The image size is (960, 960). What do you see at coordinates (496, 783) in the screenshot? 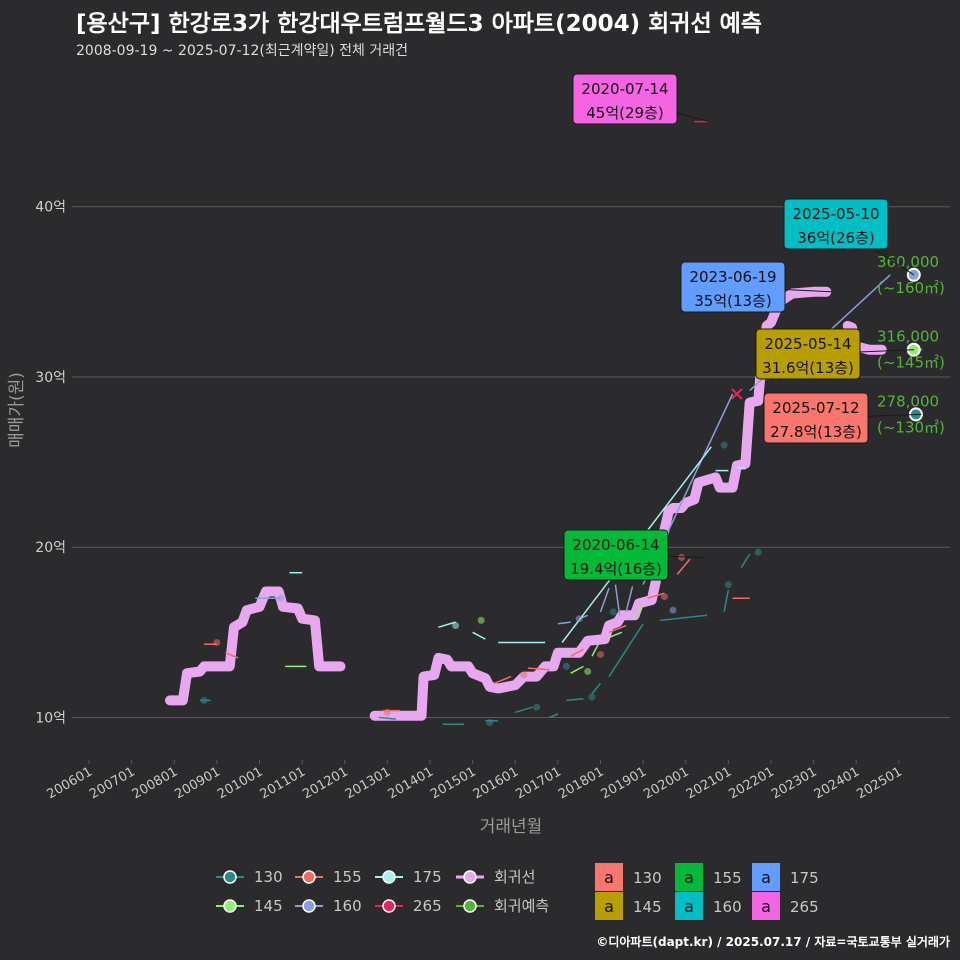
I see `x-tick-label: 201601` at bounding box center [496, 783].